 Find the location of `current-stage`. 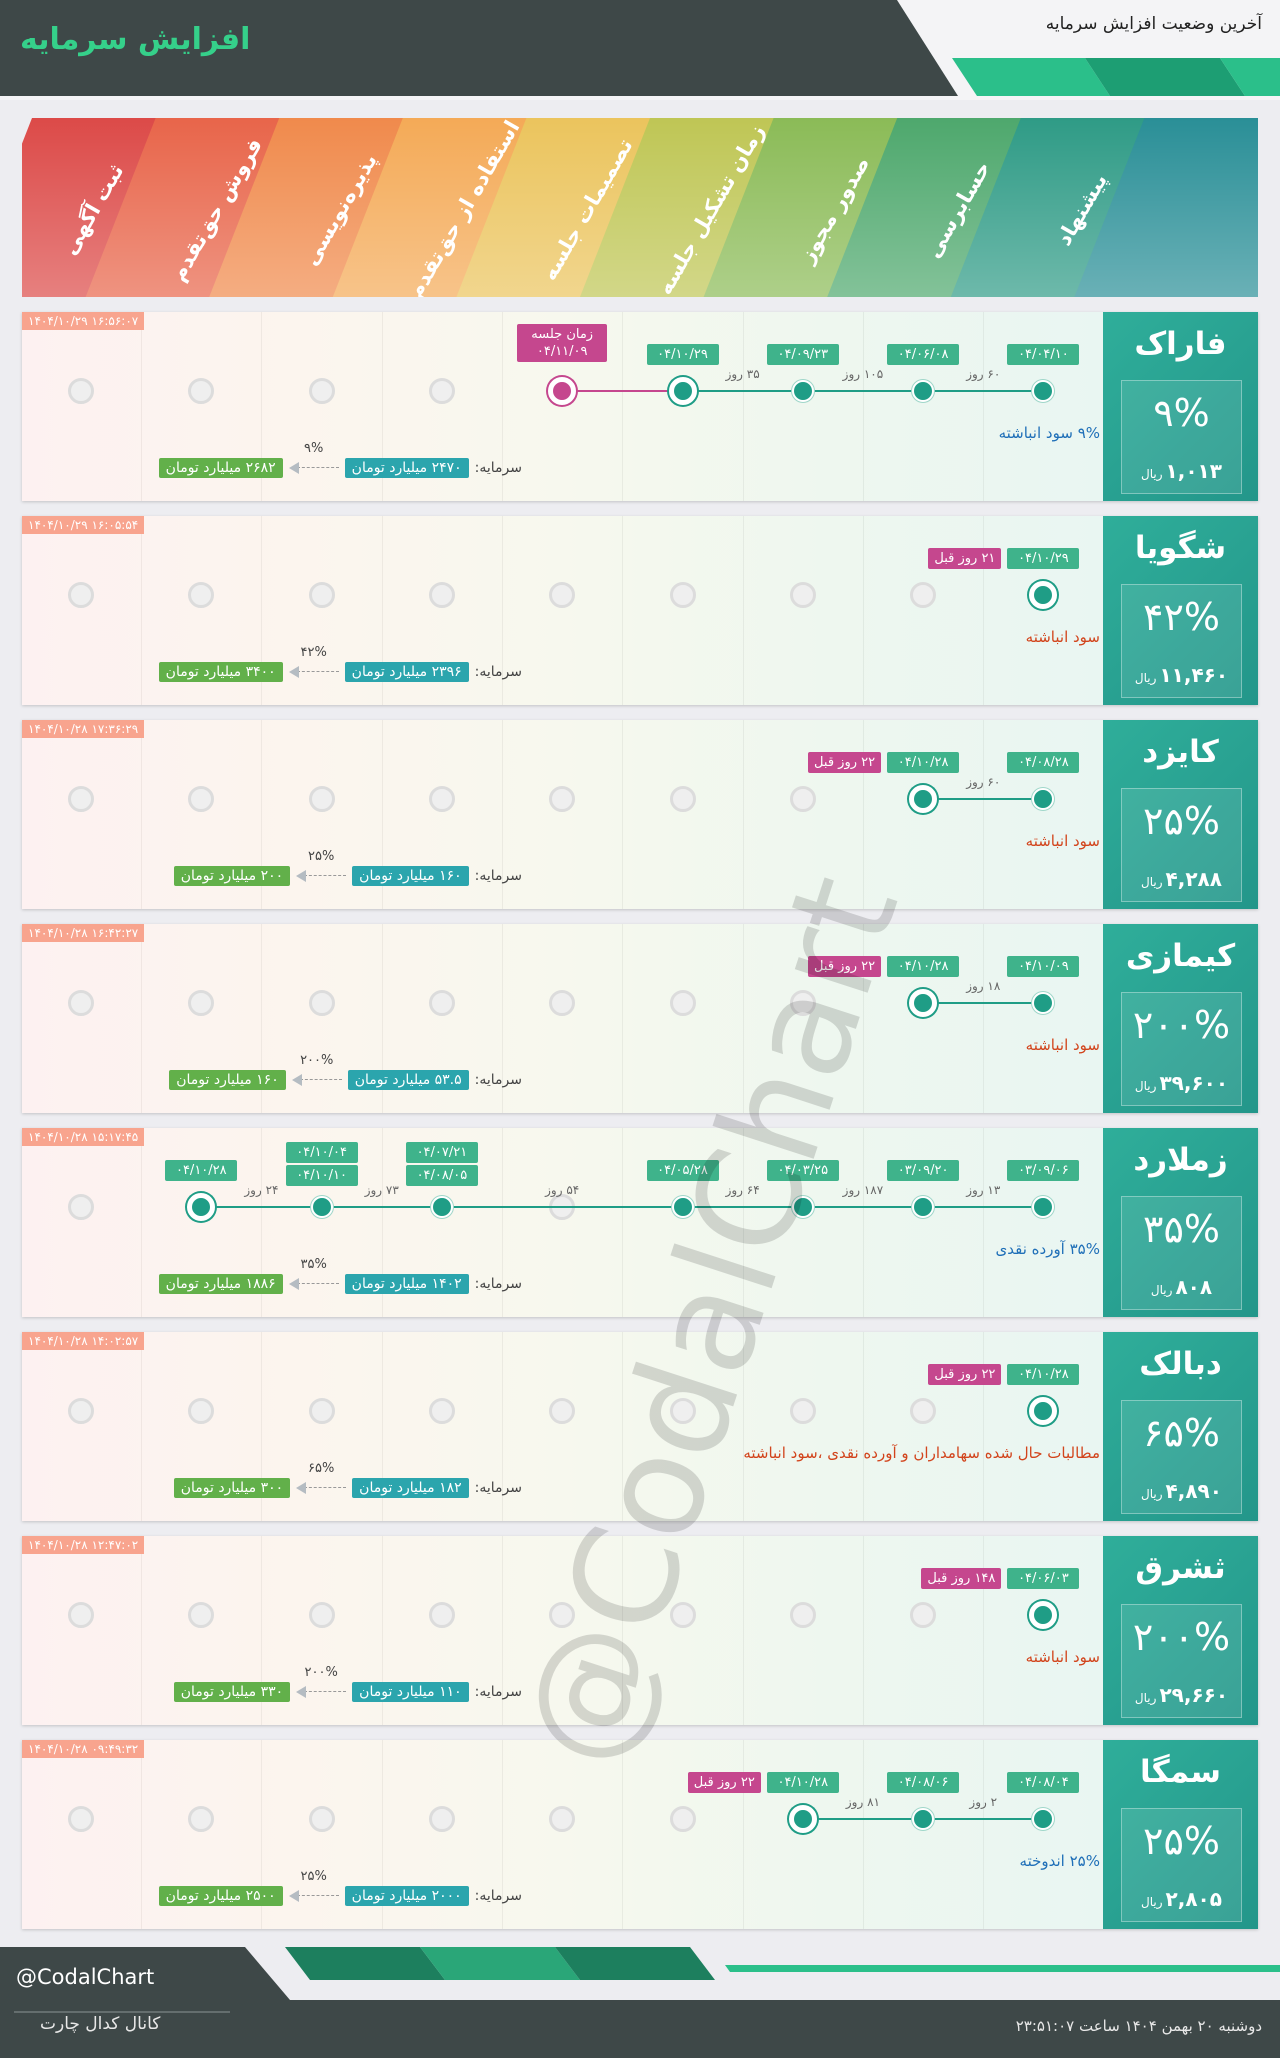

current-stage is located at coordinates (802, 1819).